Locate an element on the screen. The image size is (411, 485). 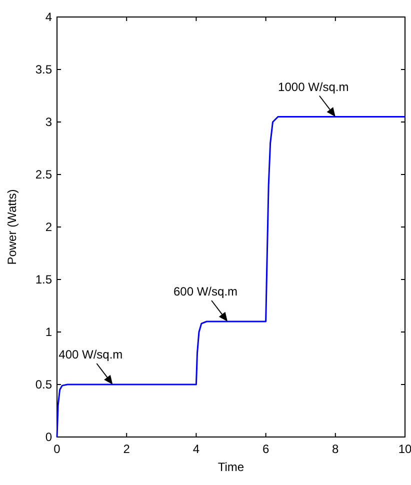
y-axis-title: Power (Watts) is located at coordinates (12, 227).